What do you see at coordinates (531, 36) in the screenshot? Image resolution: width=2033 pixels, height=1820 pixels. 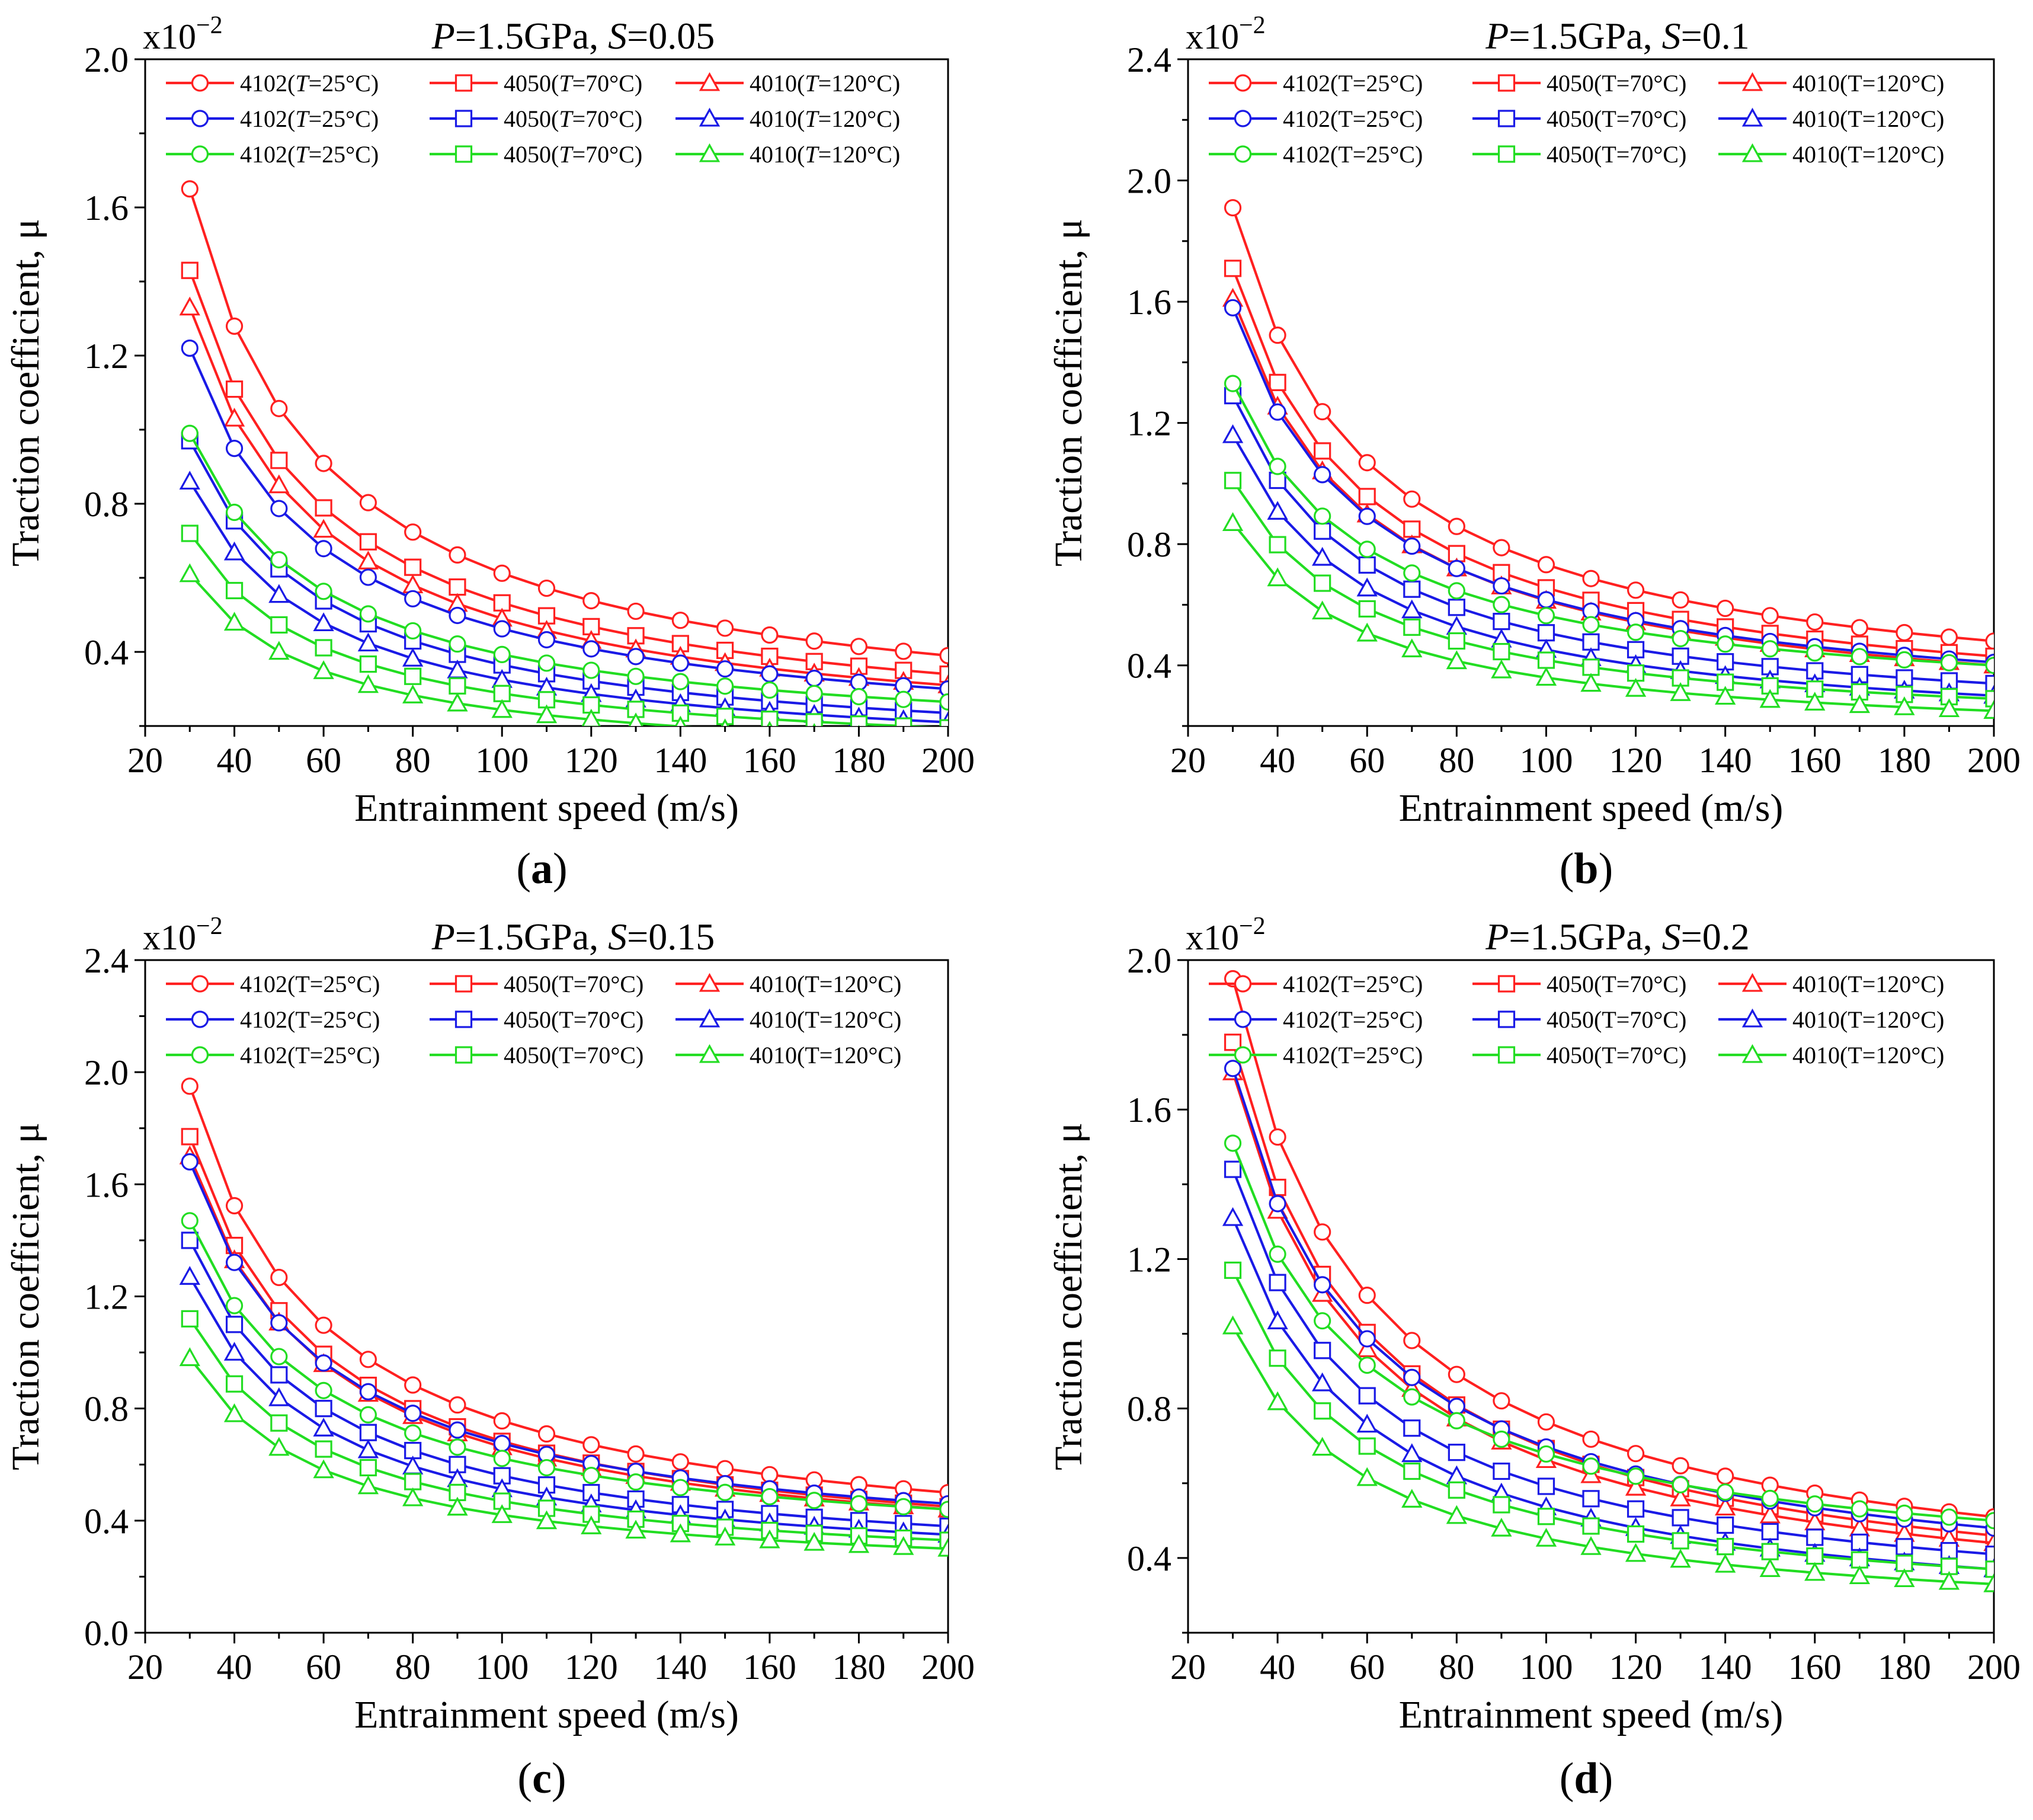 I see `title-p-value: =1.5GPa,` at bounding box center [531, 36].